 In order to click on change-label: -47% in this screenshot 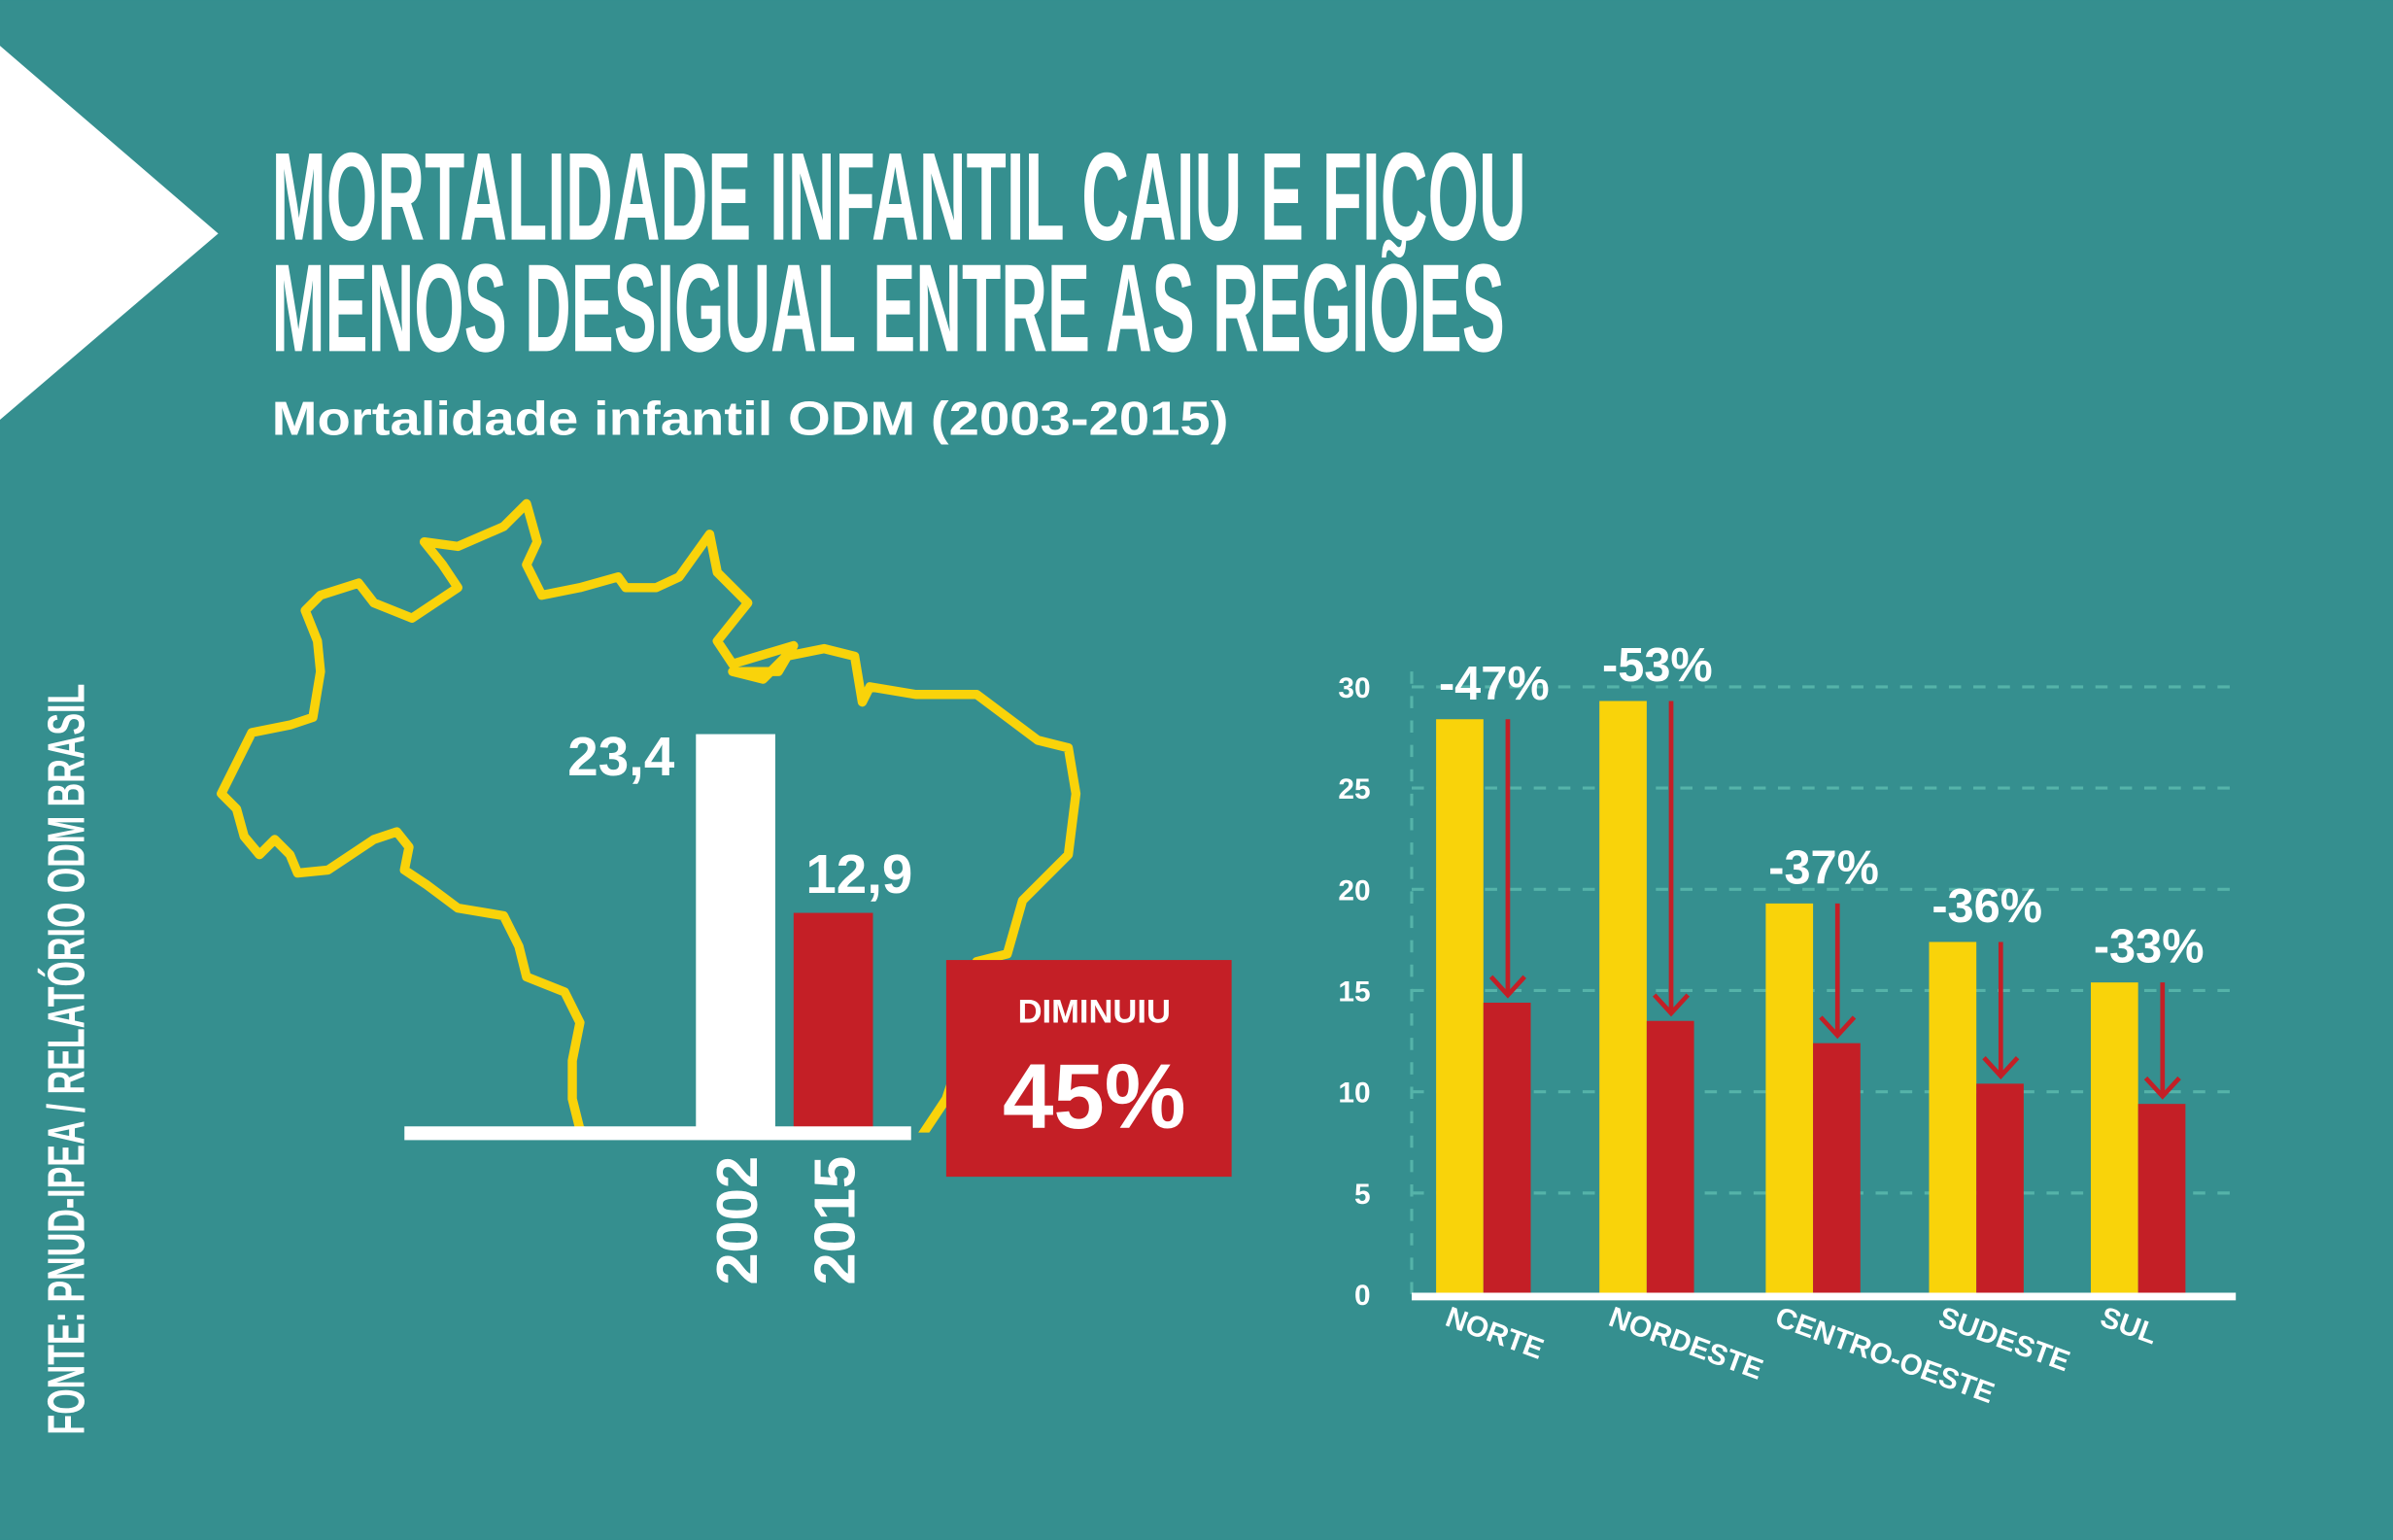, I will do `click(1494, 684)`.